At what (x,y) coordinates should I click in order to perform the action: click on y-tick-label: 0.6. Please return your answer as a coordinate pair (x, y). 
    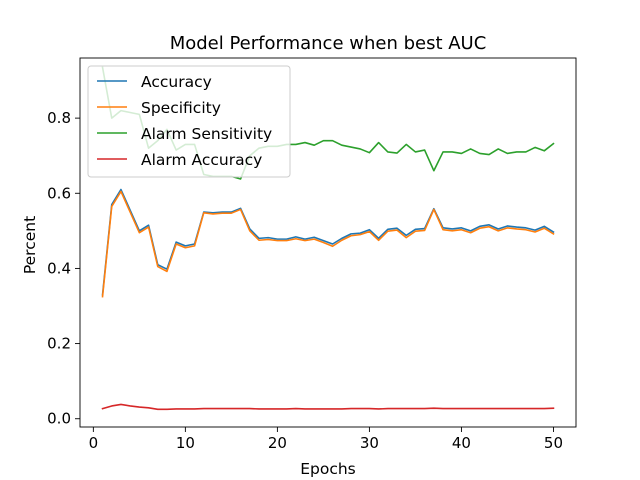
    Looking at the image, I should click on (59, 193).